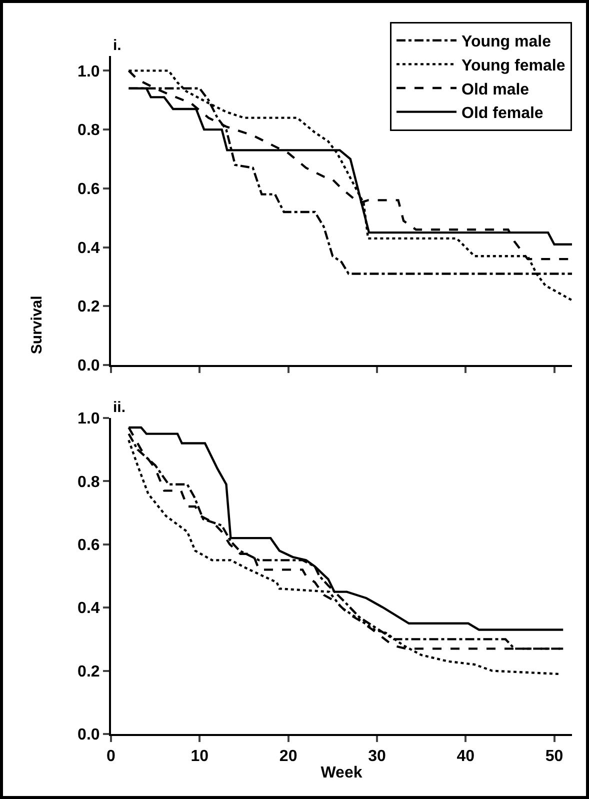 This screenshot has width=589, height=799. What do you see at coordinates (507, 42) in the screenshot?
I see `legend-label: Young male` at bounding box center [507, 42].